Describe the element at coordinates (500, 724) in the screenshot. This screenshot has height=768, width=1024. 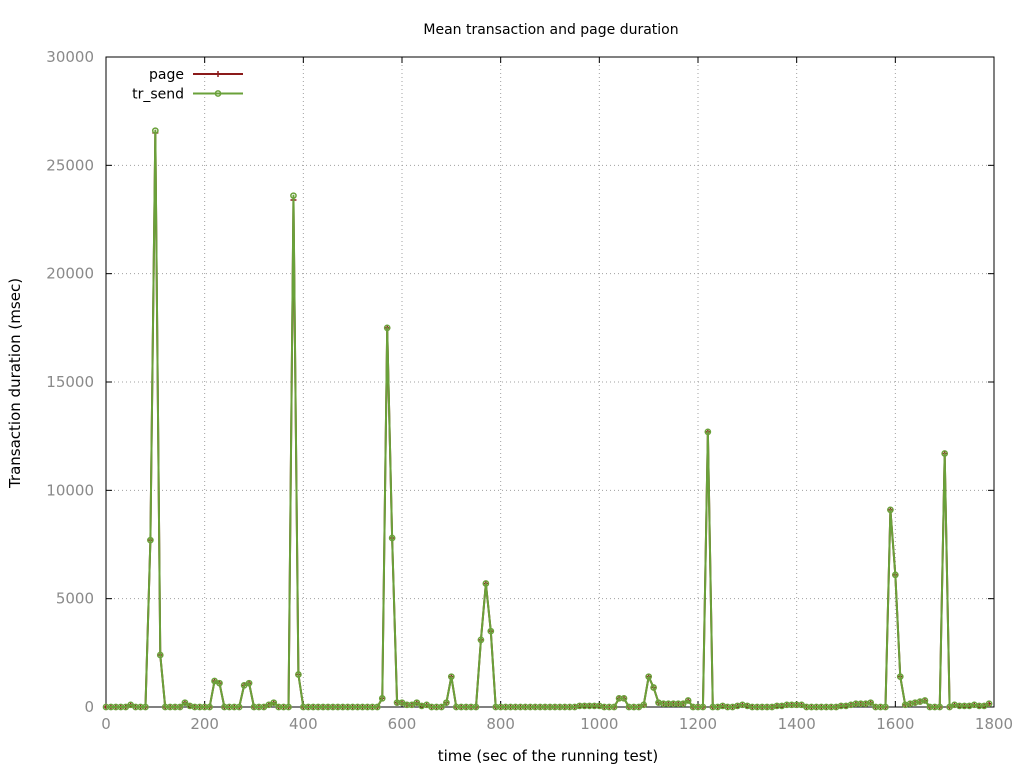
I see `x-tick-label: 800` at that location.